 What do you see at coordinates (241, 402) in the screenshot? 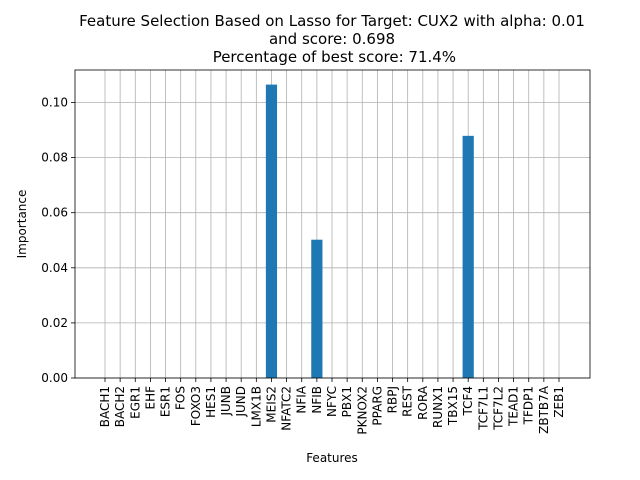
I see `x-tick-label: JUND` at bounding box center [241, 402].